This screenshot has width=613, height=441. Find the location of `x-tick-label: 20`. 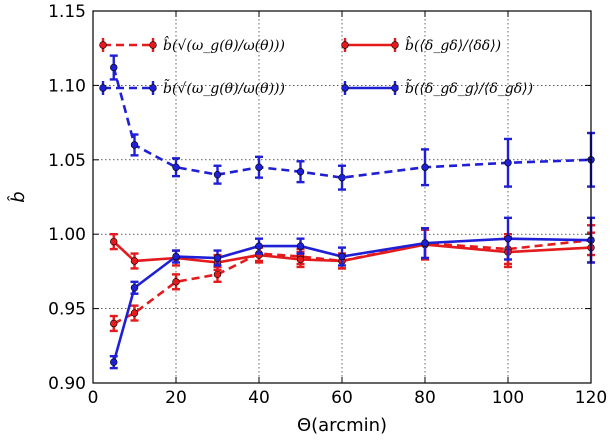

x-tick-label: 20 is located at coordinates (176, 398).